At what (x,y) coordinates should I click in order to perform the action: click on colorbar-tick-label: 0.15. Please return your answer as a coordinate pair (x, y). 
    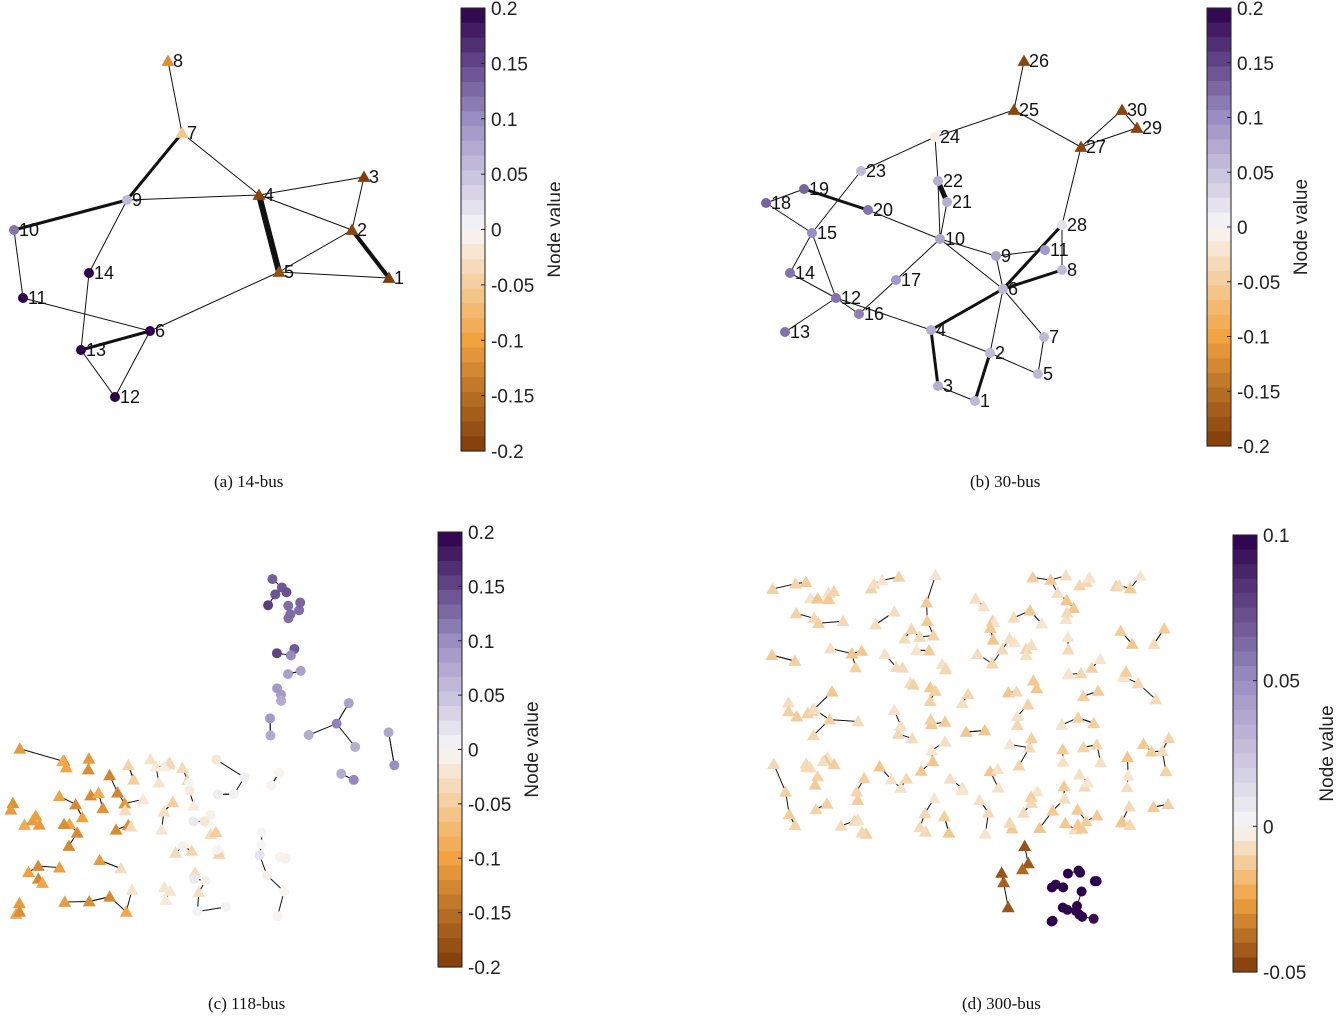
    Looking at the image, I should click on (509, 64).